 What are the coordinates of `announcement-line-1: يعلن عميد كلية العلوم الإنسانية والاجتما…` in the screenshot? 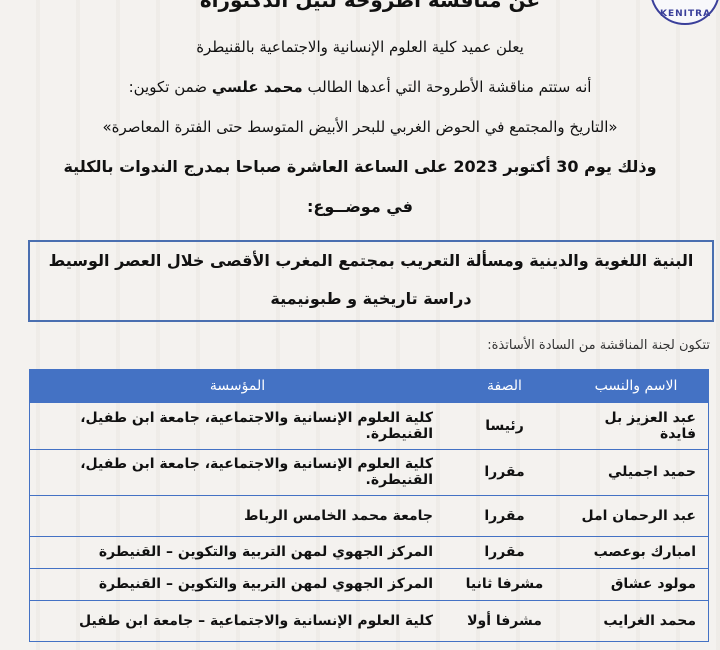 It's located at (360, 47).